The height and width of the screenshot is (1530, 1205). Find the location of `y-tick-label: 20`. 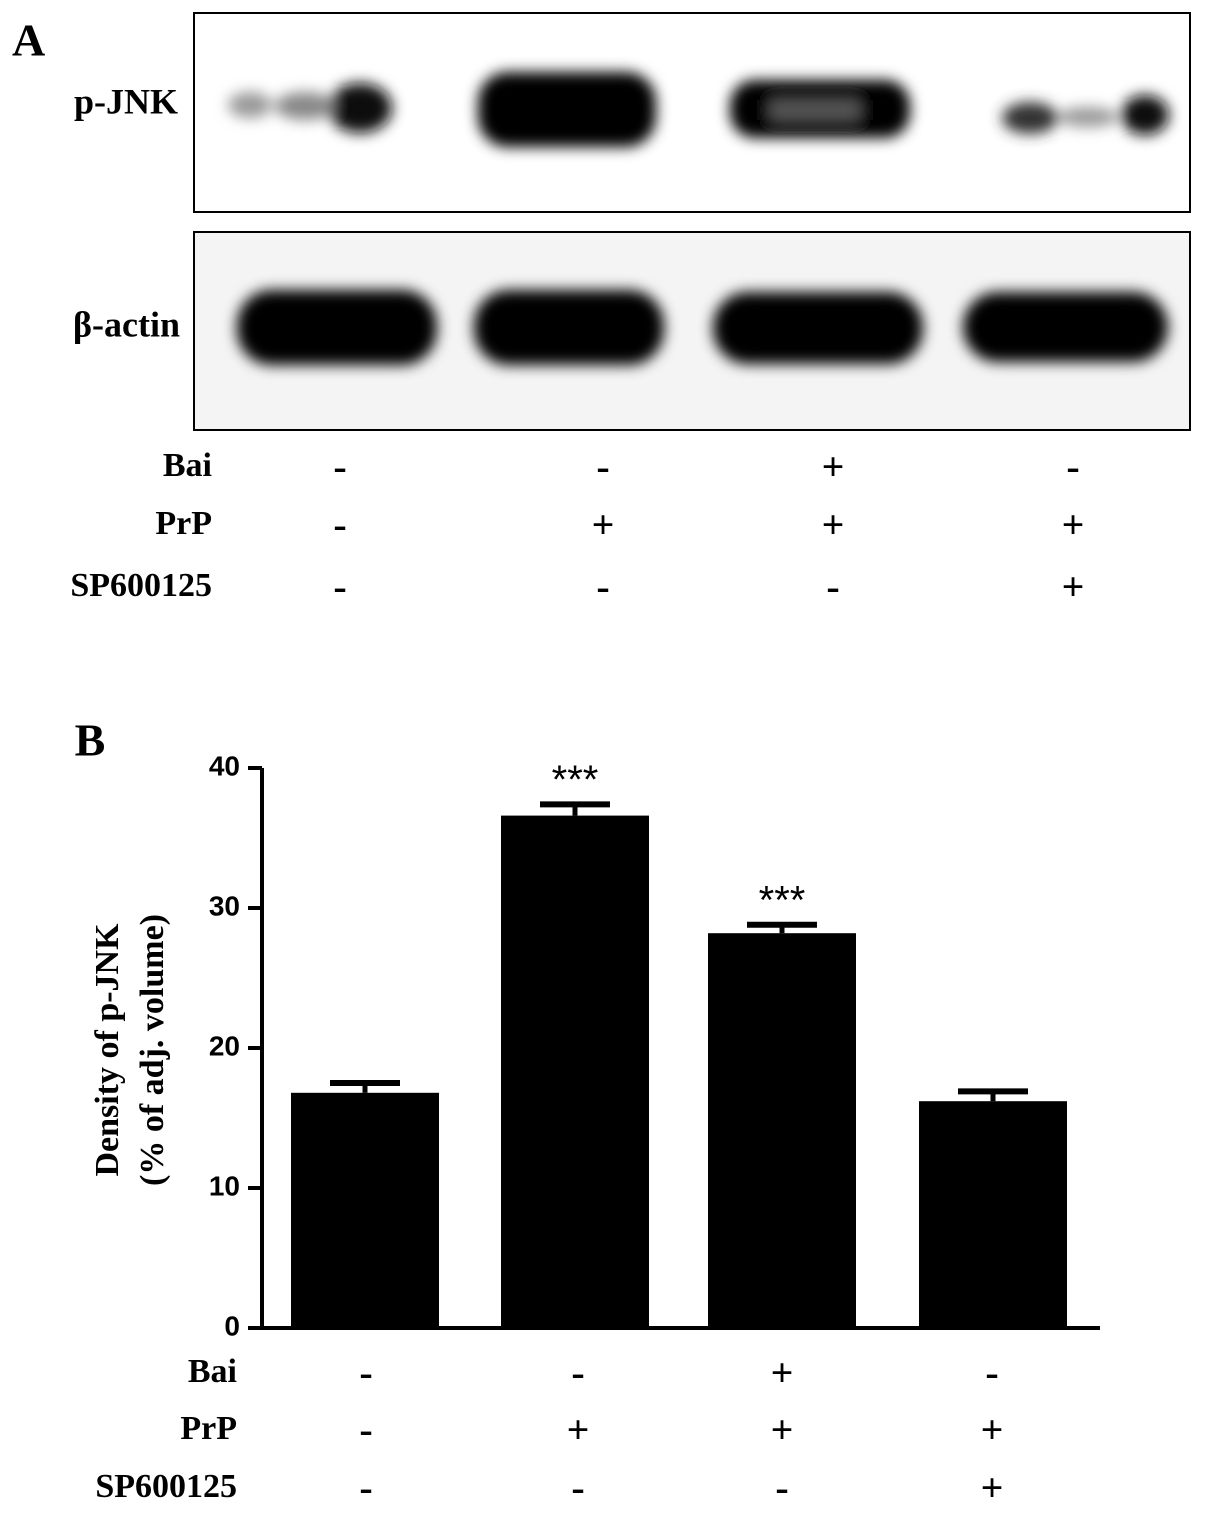

y-tick-label: 20 is located at coordinates (224, 1045).